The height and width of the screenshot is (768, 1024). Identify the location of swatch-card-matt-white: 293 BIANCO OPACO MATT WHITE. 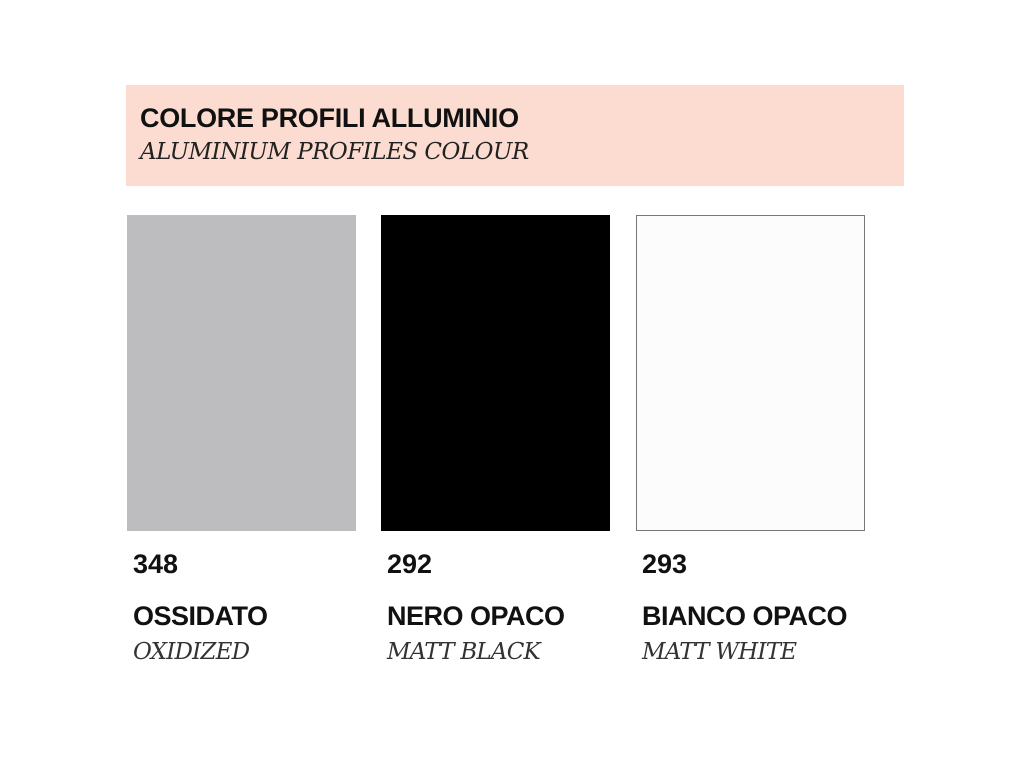
(750, 440).